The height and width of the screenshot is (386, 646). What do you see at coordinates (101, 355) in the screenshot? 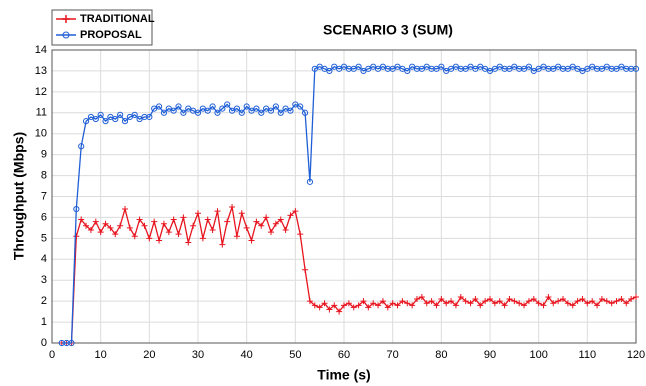
I see `x-tick-label: 10` at bounding box center [101, 355].